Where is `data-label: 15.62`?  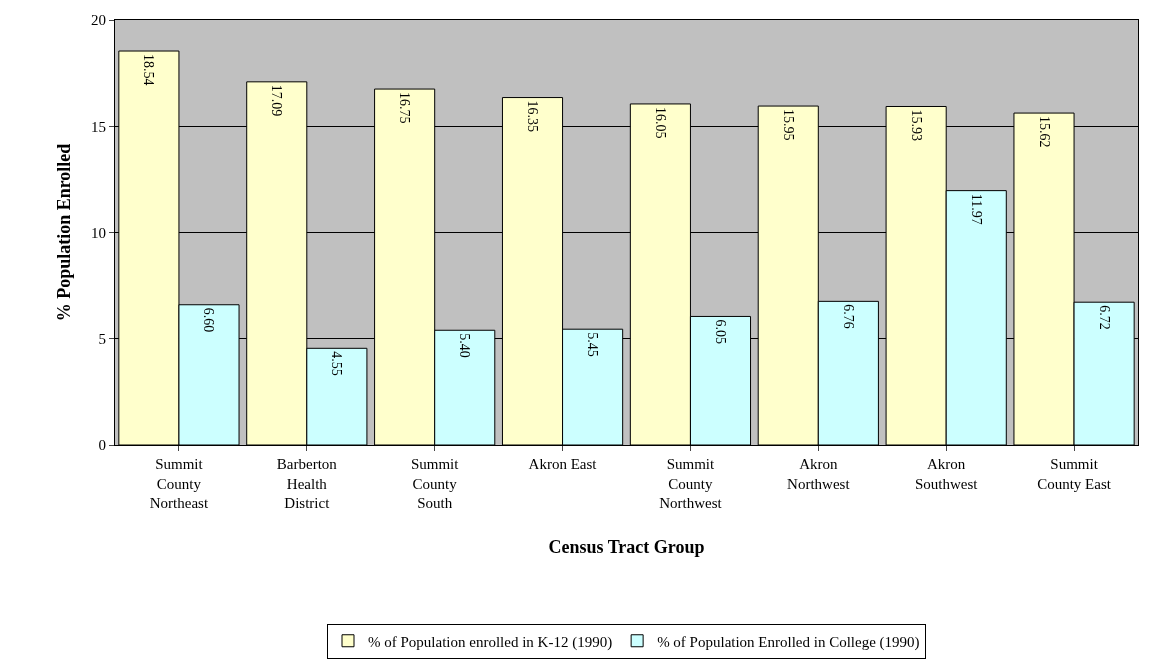
data-label: 15.62 is located at coordinates (1044, 132).